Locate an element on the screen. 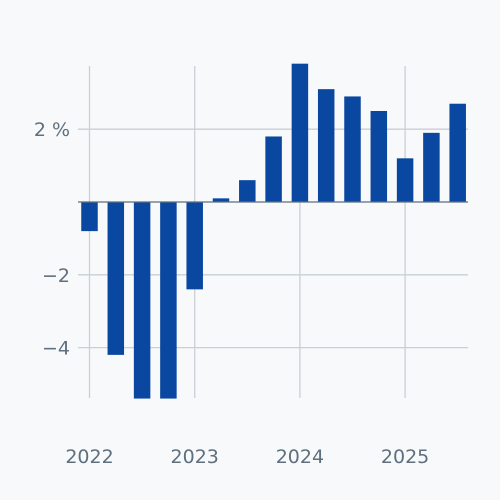 Image resolution: width=500 pixels, height=500 pixels. x-tick-label: 2025 is located at coordinates (405, 457).